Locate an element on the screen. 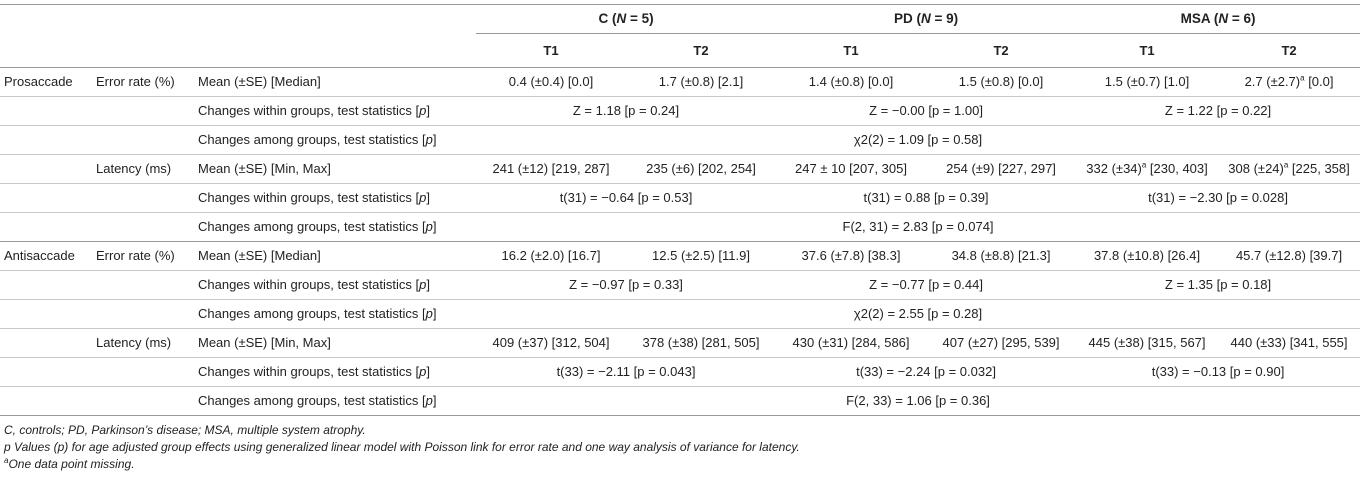 This screenshot has height=487, width=1360. cell-value: 34.8 (±8.8) [21.3] is located at coordinates (1001, 256).